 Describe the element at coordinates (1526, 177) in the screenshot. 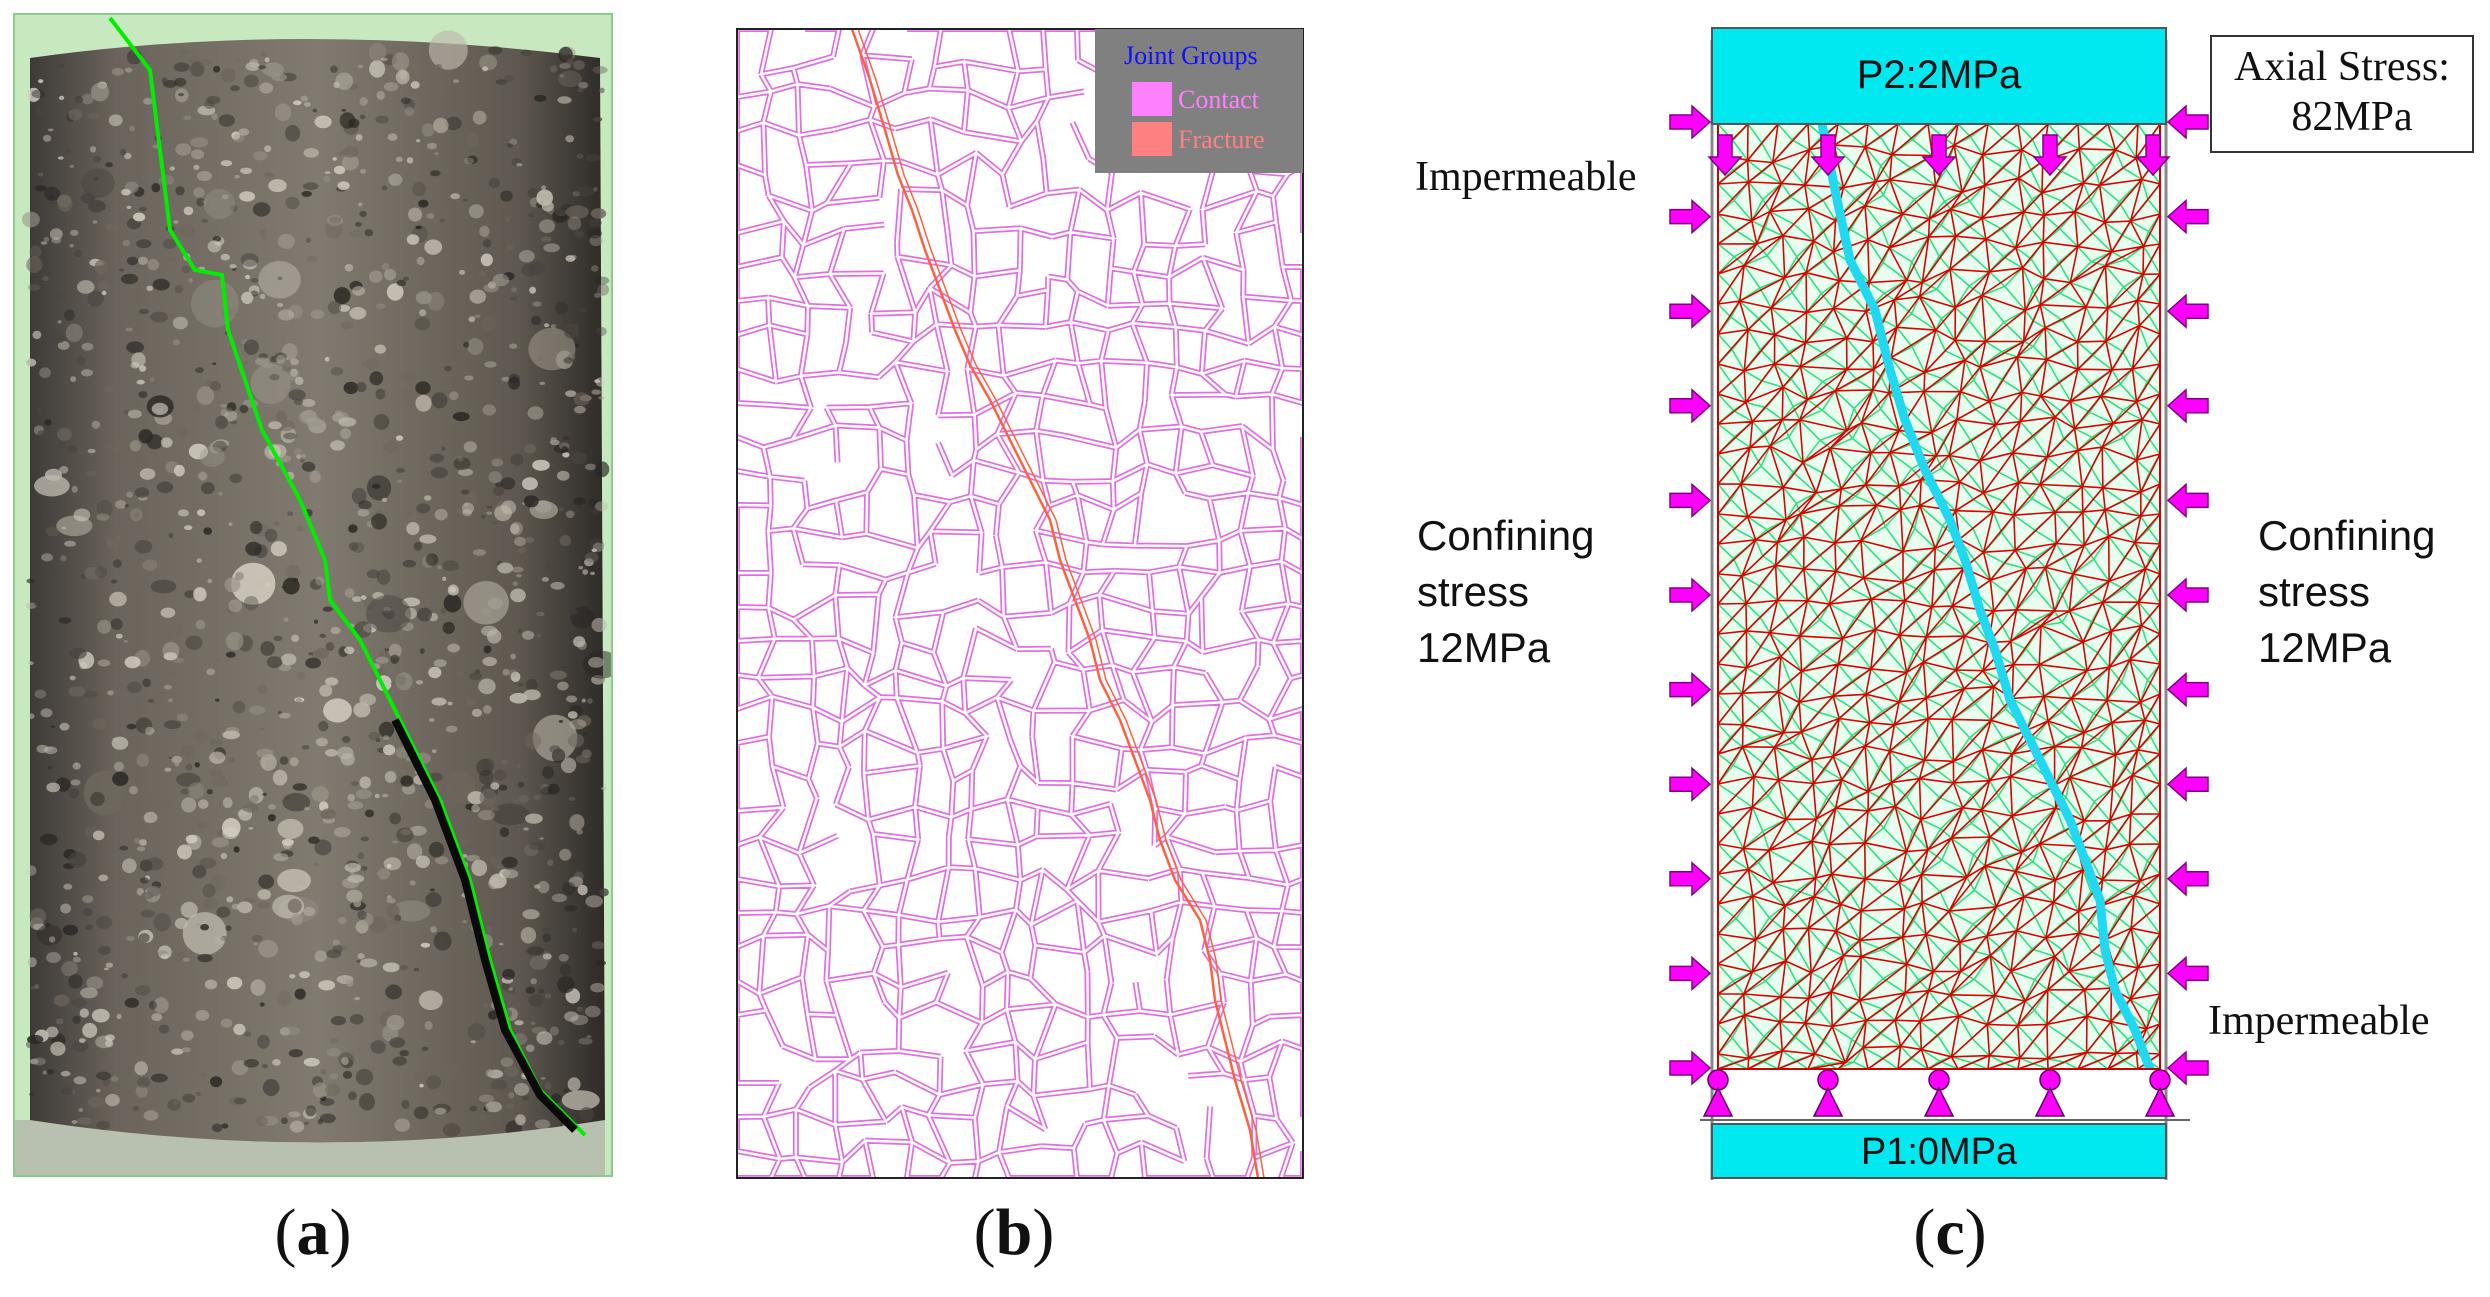

I see `impermeable-label-top: Impermeable` at that location.